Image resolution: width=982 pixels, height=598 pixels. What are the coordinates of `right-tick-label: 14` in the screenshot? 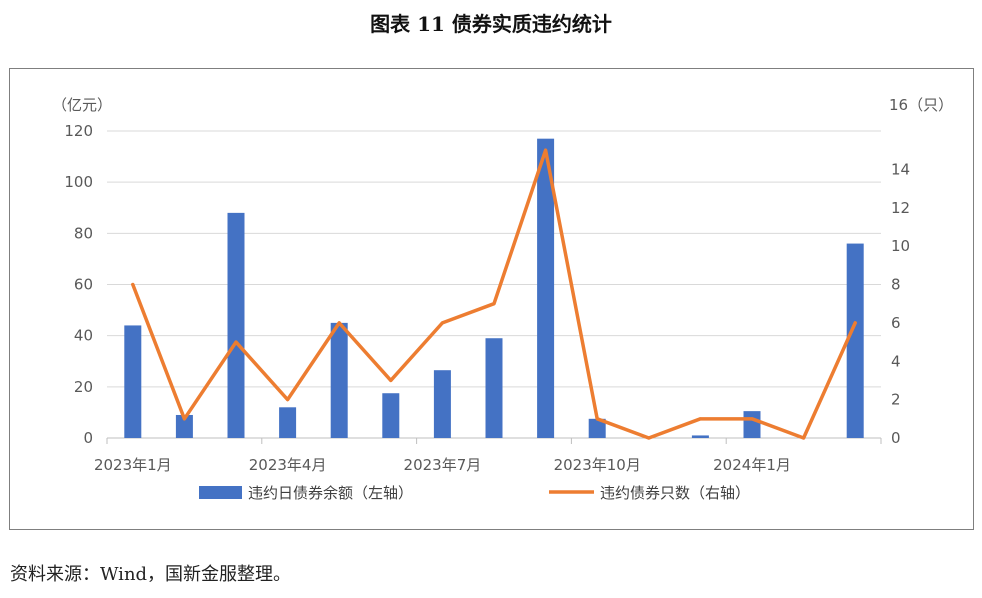 It's located at (900, 169).